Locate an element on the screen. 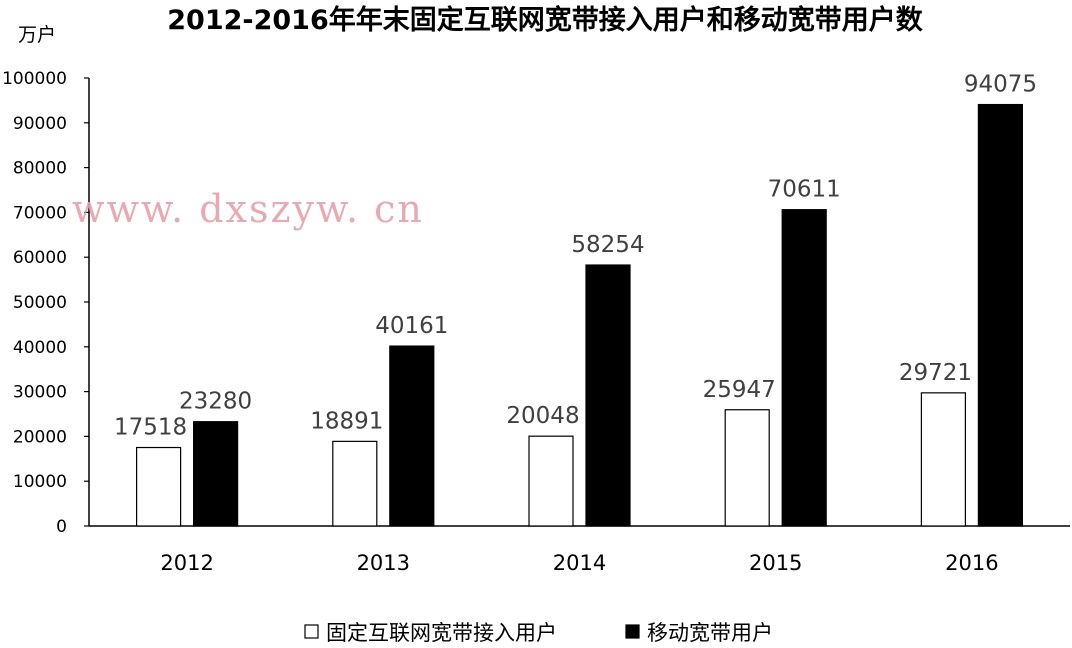  x-tick-label: 2013 is located at coordinates (383, 563).